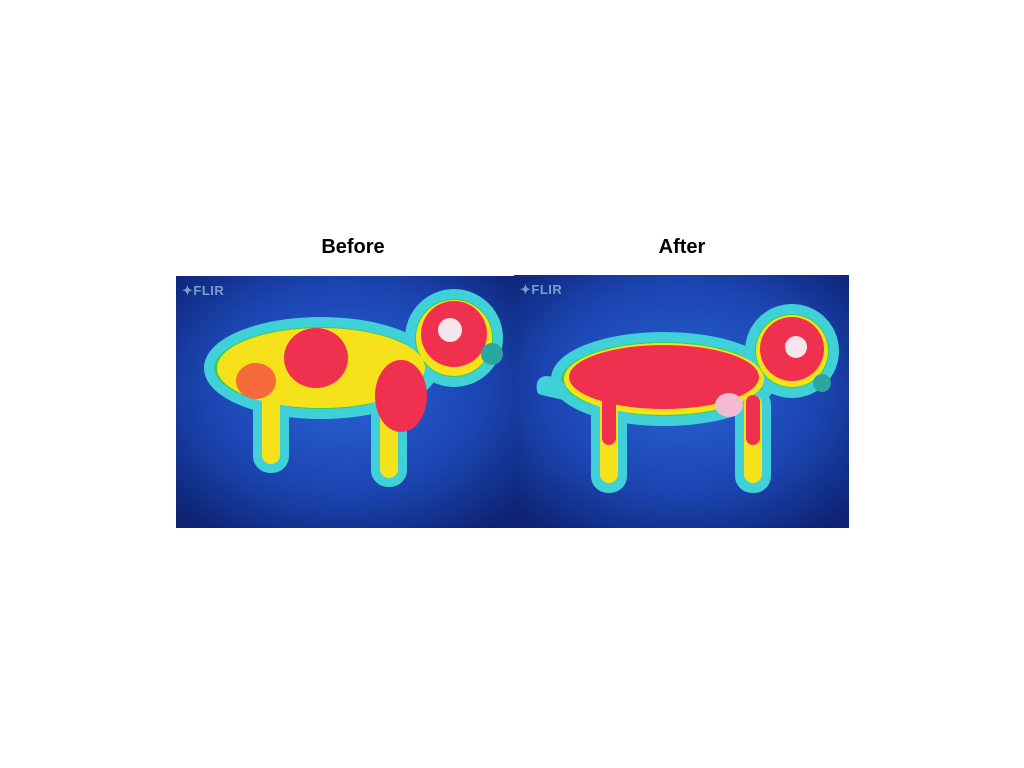 This screenshot has height=768, width=1024. What do you see at coordinates (353, 247) in the screenshot?
I see `before-title: Before` at bounding box center [353, 247].